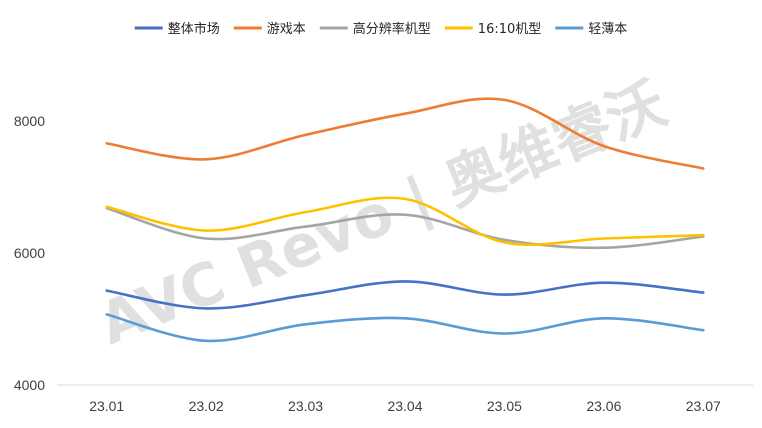 The height and width of the screenshot is (428, 762). I want to click on legend-label: 高分辨率机型, so click(392, 29).